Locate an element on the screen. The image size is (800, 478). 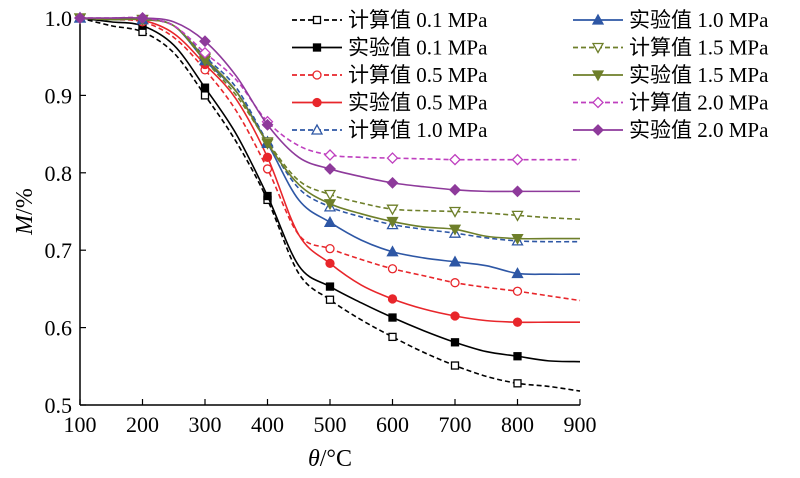
x-tick-label: 100 is located at coordinates (80, 424).